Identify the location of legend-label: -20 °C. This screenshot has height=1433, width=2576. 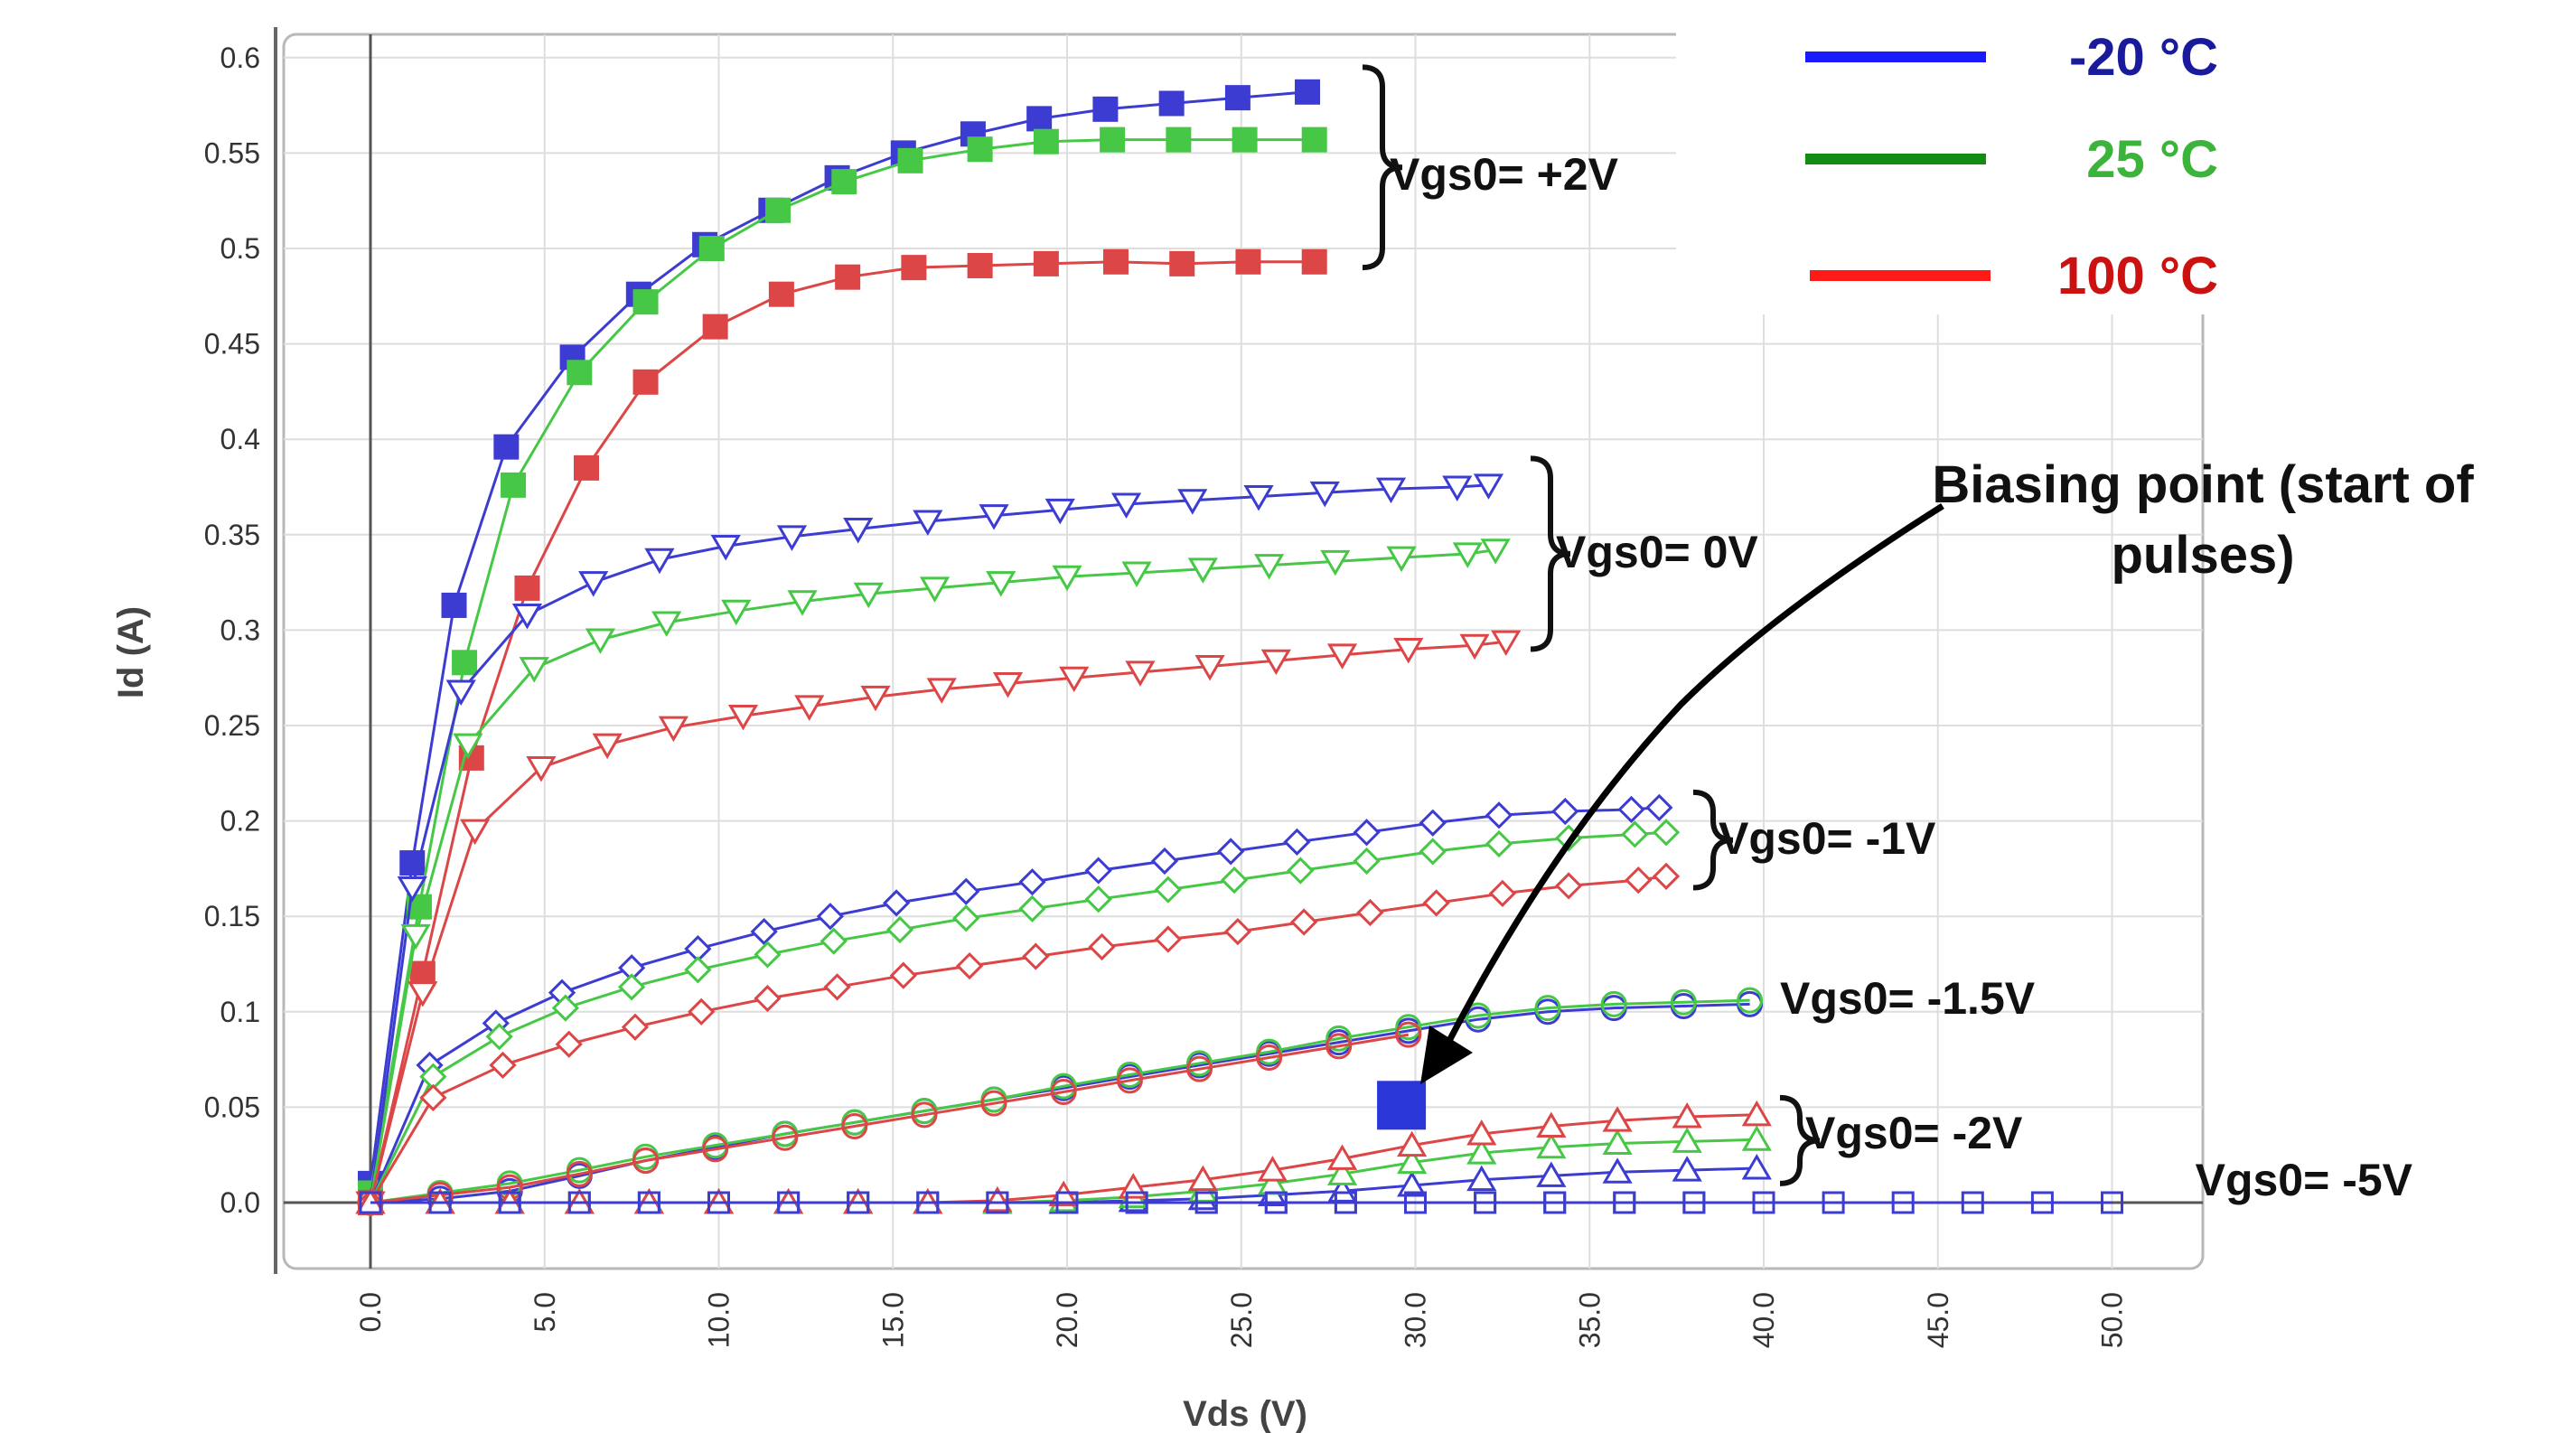
(2143, 57).